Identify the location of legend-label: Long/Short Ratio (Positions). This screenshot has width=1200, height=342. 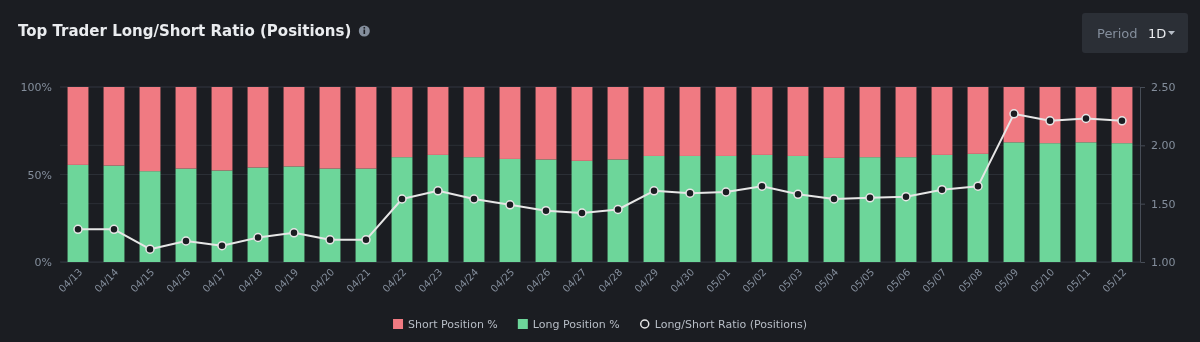
(730, 324).